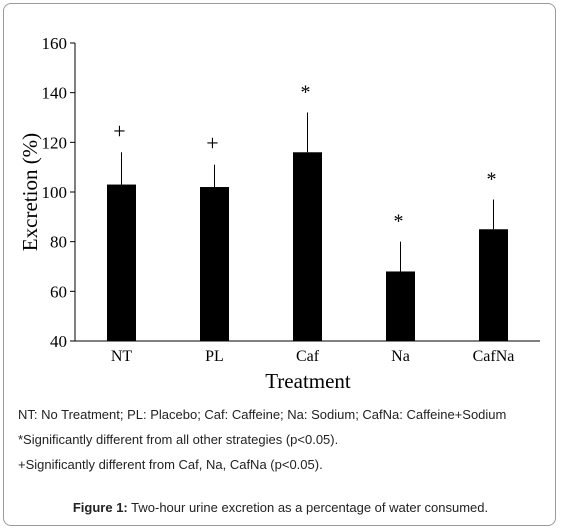 The height and width of the screenshot is (531, 561). What do you see at coordinates (494, 356) in the screenshot?
I see `x-tick-label: CafNa` at bounding box center [494, 356].